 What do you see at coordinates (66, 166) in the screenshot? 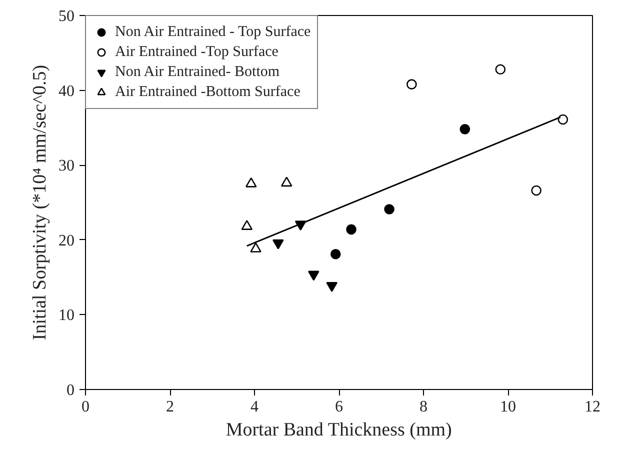
I see `y-tick-label: 30` at bounding box center [66, 166].